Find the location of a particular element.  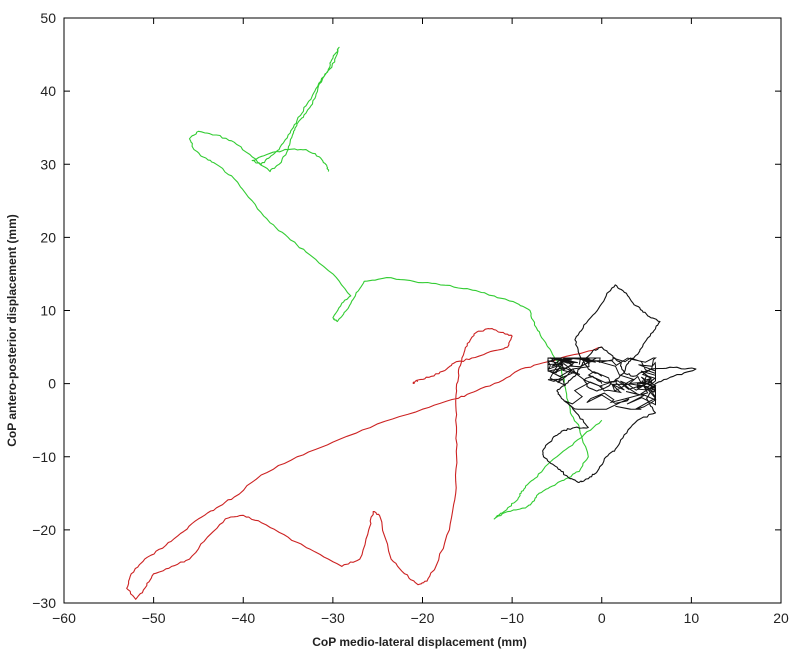

x-tick-label: −20 is located at coordinates (423, 618).